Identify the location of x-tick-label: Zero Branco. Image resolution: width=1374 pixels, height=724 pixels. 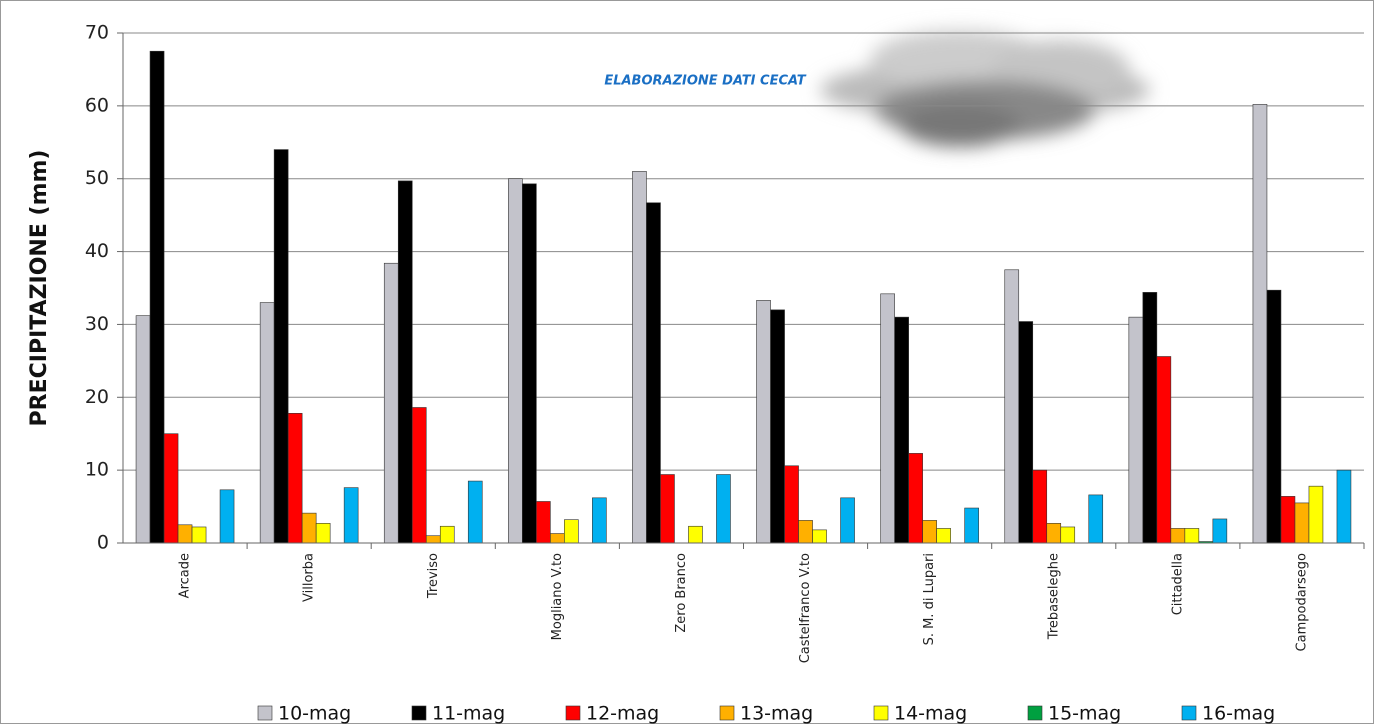
(681, 593).